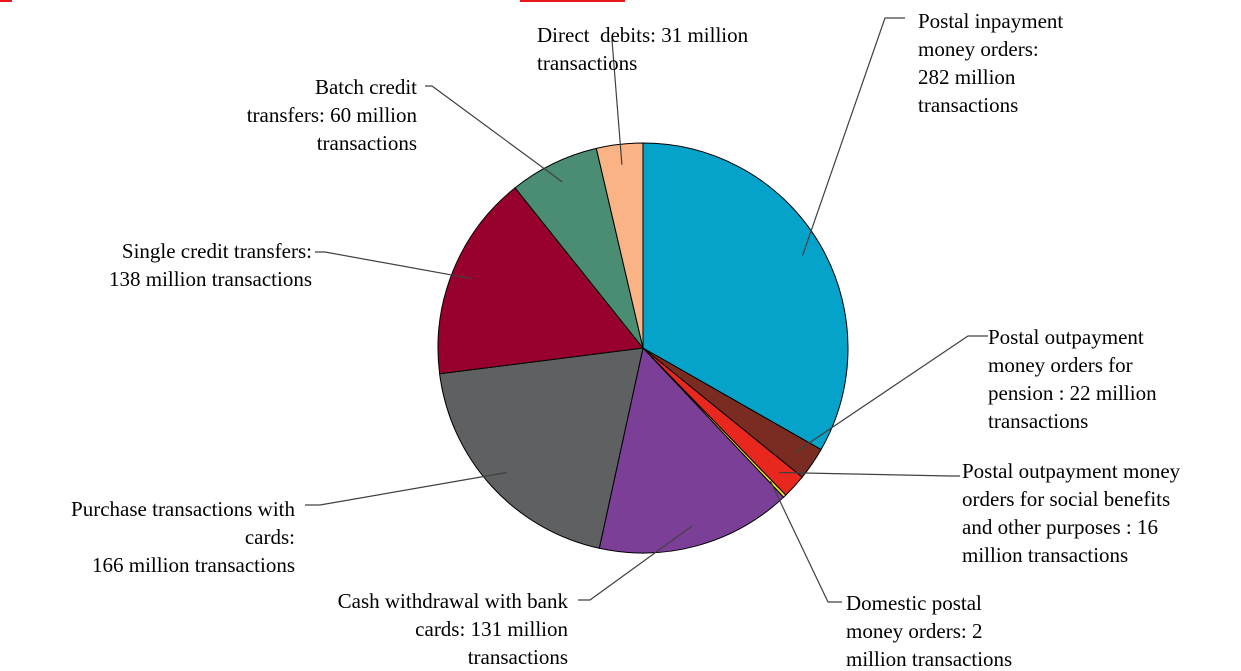 Image resolution: width=1241 pixels, height=671 pixels. Describe the element at coordinates (217, 251) in the screenshot. I see `label-line: Single credit transfers:` at that location.